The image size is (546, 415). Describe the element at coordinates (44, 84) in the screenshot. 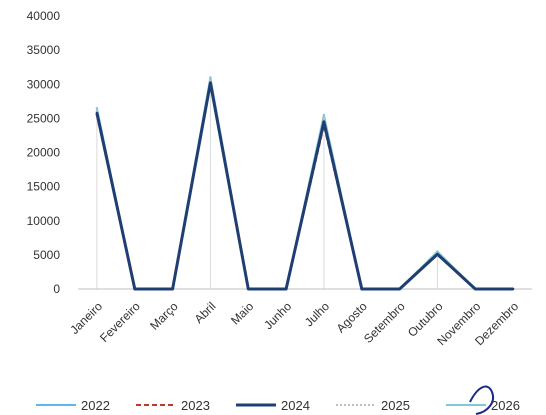

I see `y-tick-label: 30000` at that location.